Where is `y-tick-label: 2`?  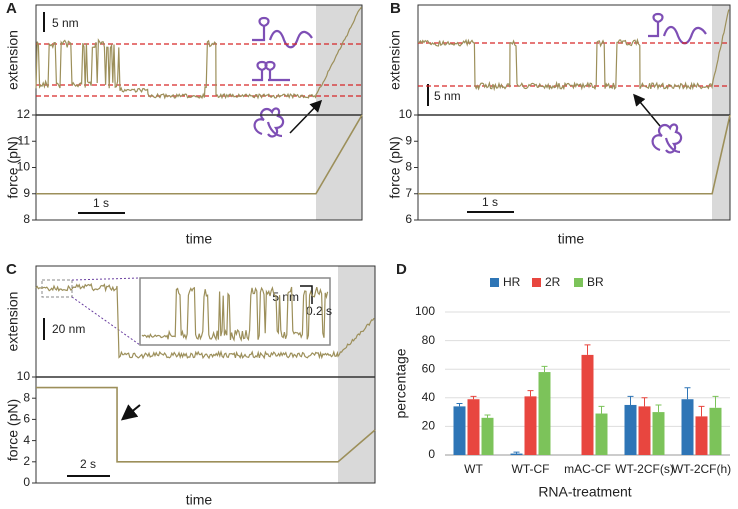 y-tick-label: 2 is located at coordinates (26, 461).